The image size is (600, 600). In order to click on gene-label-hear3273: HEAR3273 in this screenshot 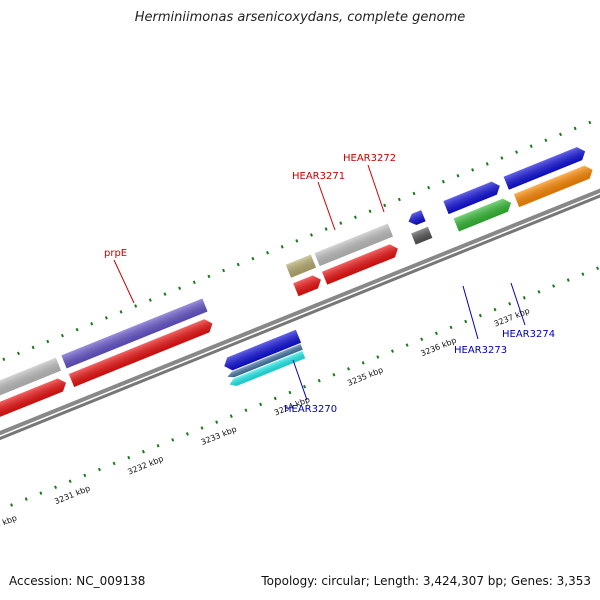, I will do `click(480, 350)`.